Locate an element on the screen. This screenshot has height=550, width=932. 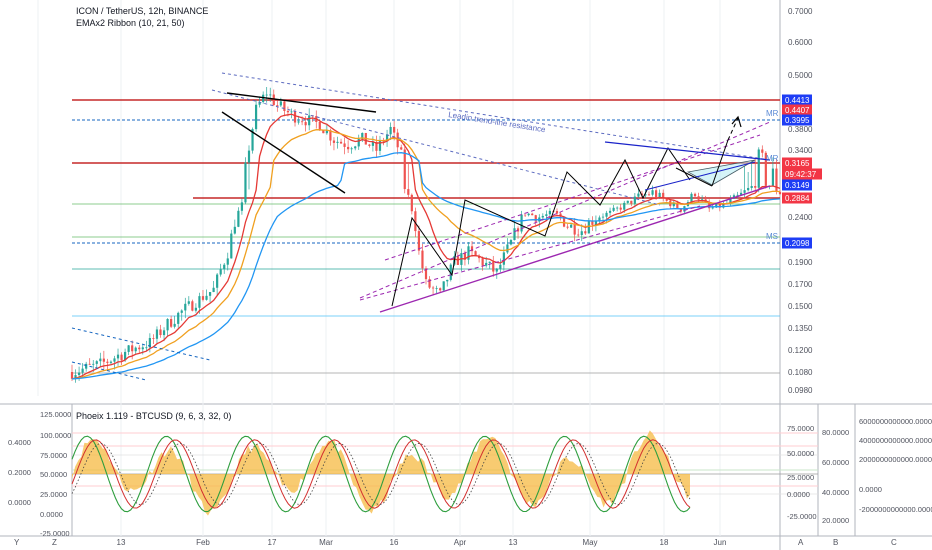
bottom-item-b: B is located at coordinates (836, 542).